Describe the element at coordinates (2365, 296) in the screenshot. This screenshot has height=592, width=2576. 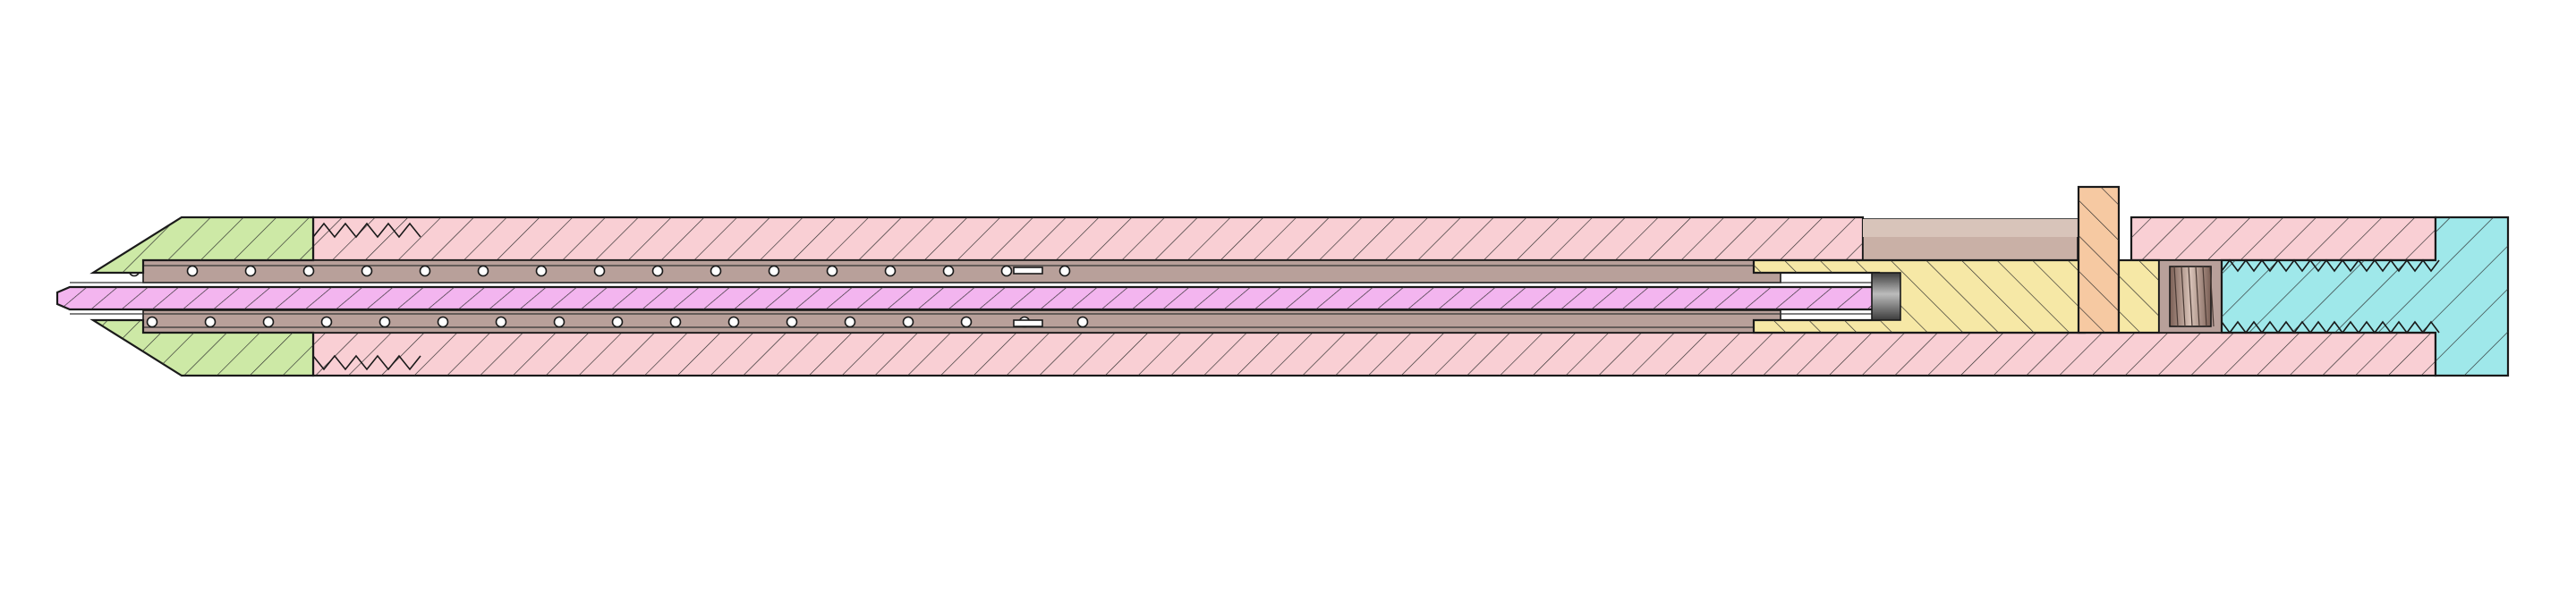
I see `end-connector` at that location.